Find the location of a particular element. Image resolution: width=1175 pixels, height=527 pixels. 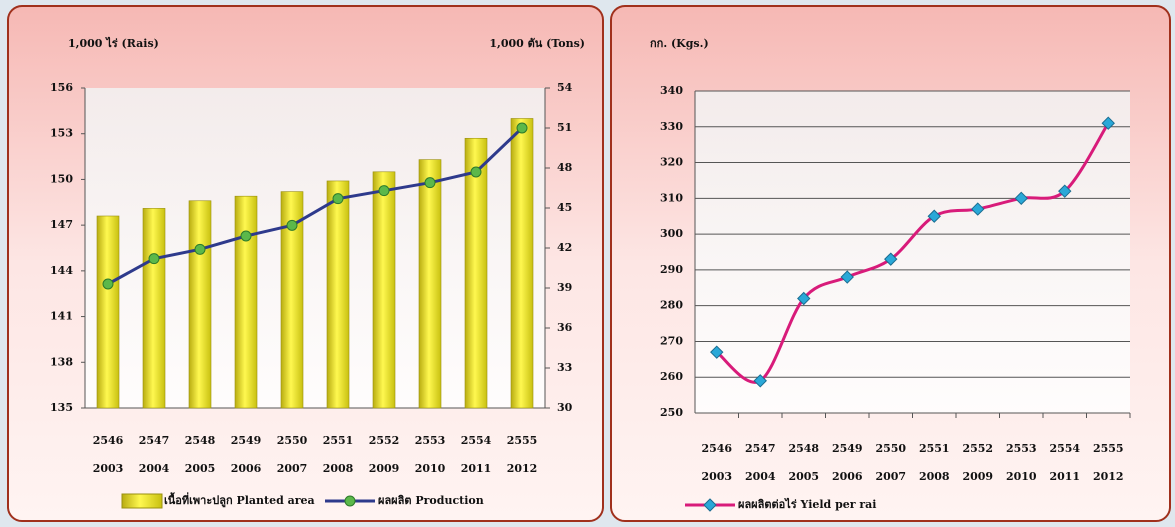

y2-tick-label: 30 is located at coordinates (565, 407).